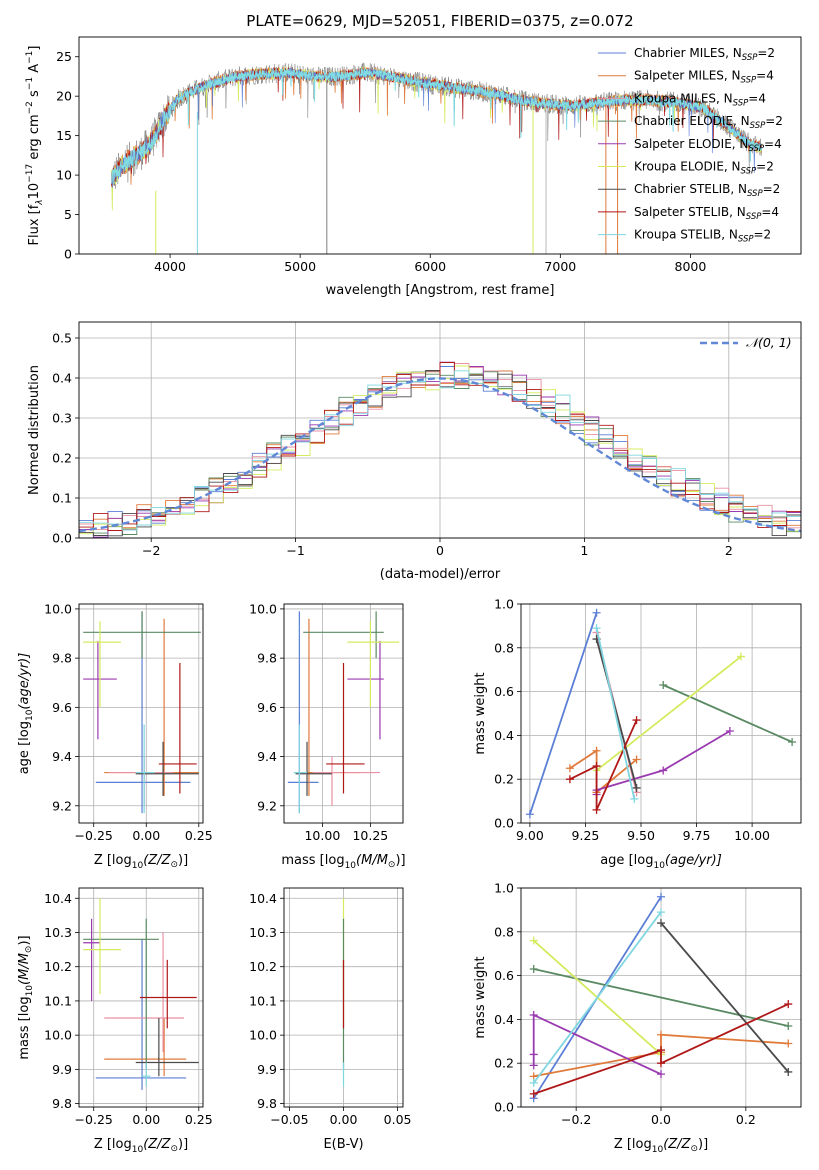  I want to click on y-tick-label: 0.4, so click(62, 378).